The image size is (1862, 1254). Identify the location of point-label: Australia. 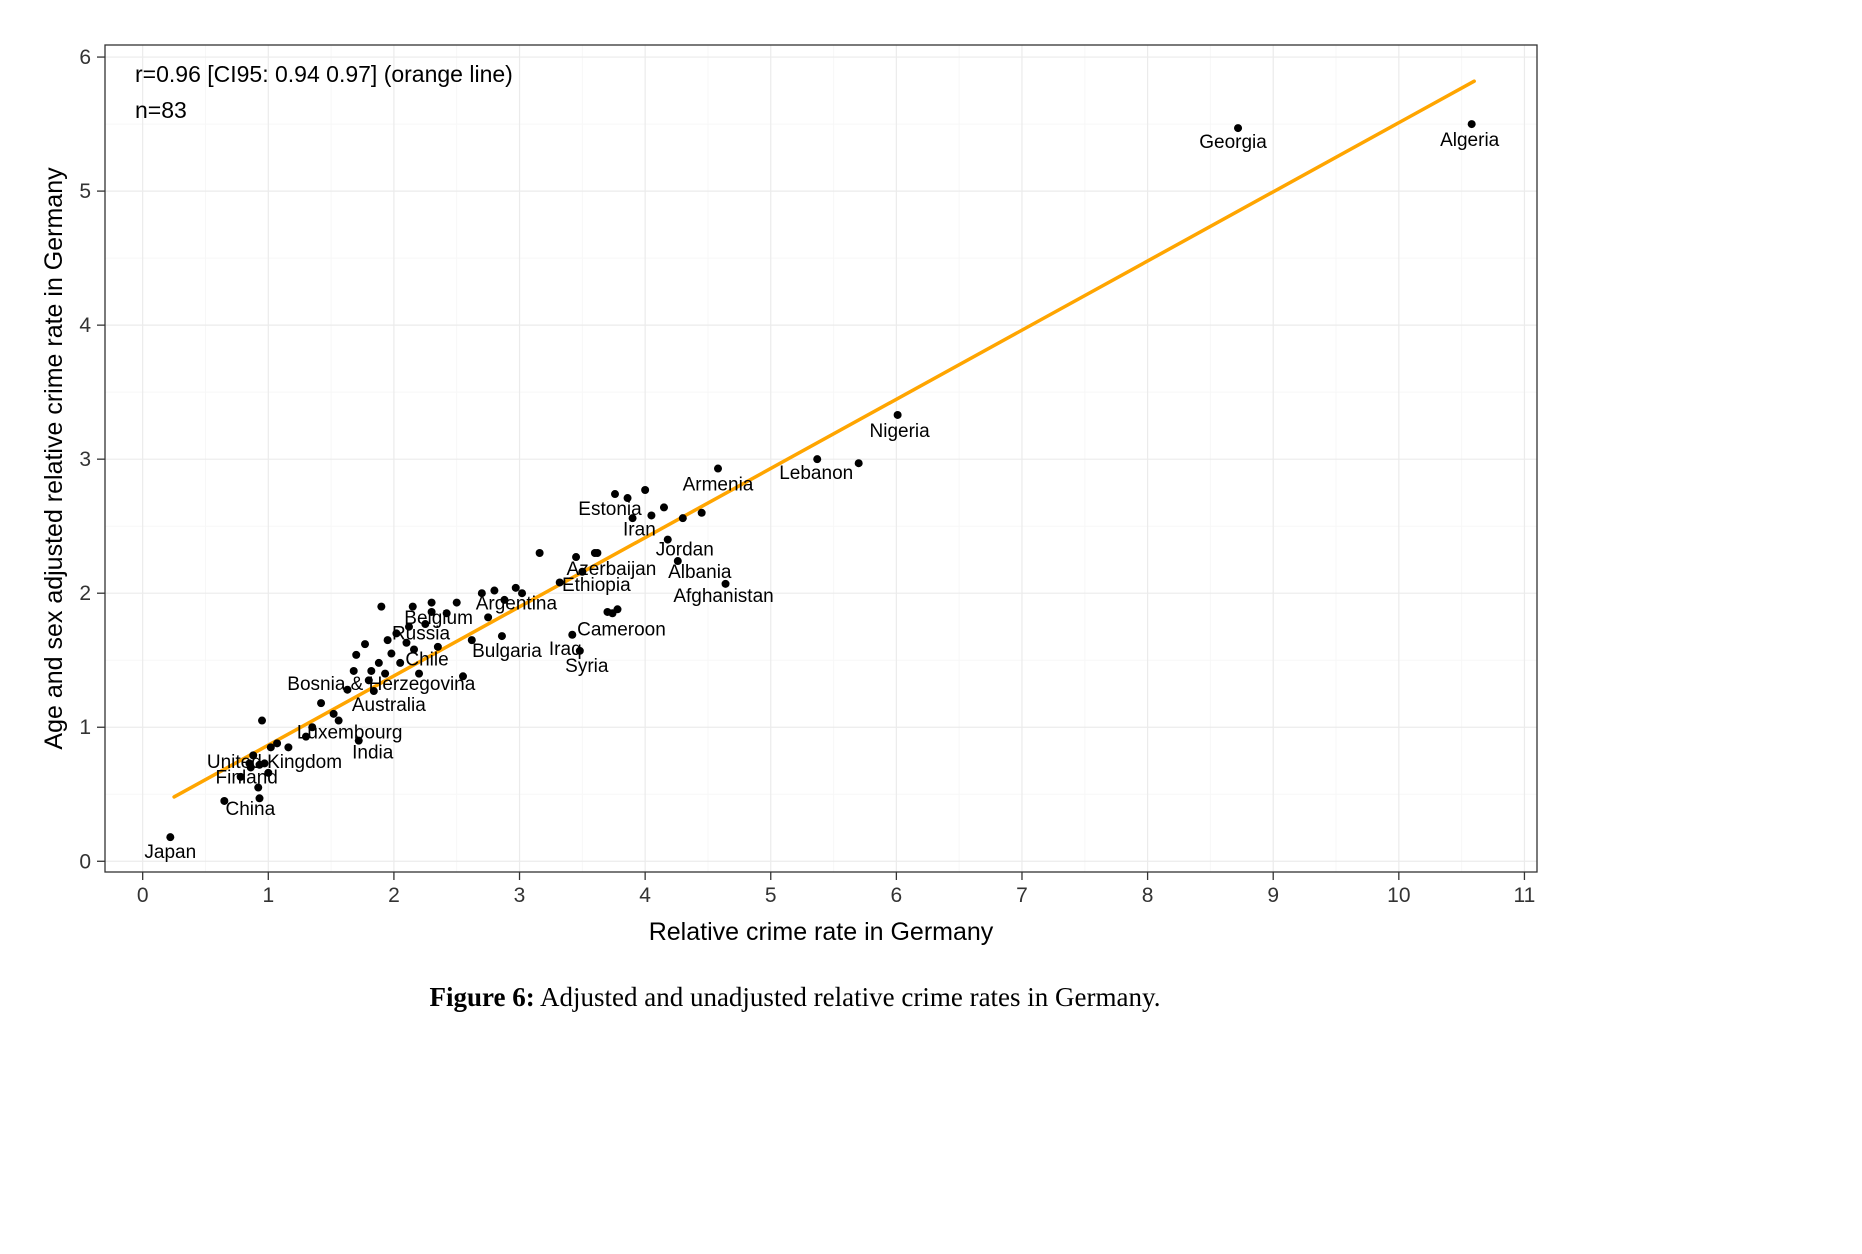
(389, 705).